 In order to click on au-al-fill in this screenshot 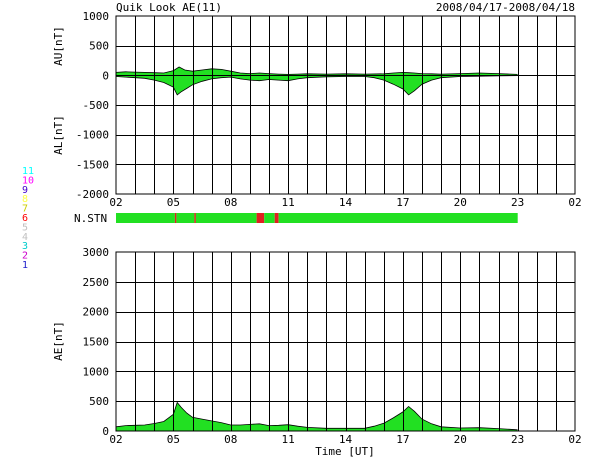, I will do `click(316, 81)`.